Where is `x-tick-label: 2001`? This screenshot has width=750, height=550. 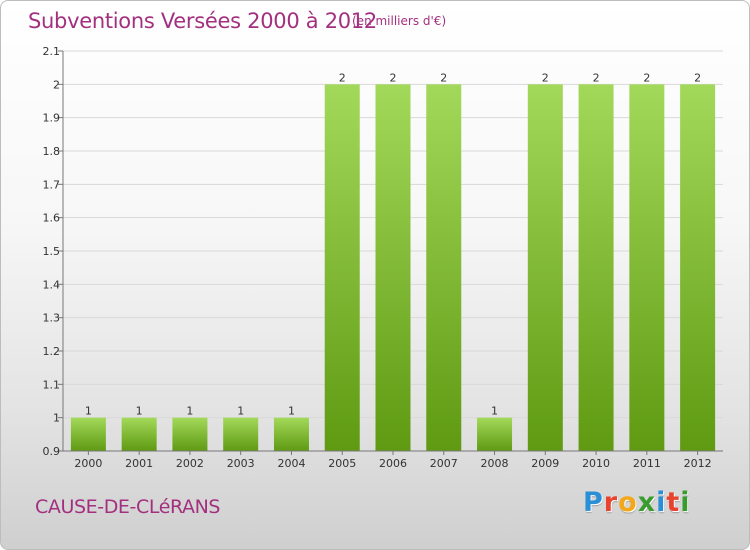 x-tick-label: 2001 is located at coordinates (139, 463).